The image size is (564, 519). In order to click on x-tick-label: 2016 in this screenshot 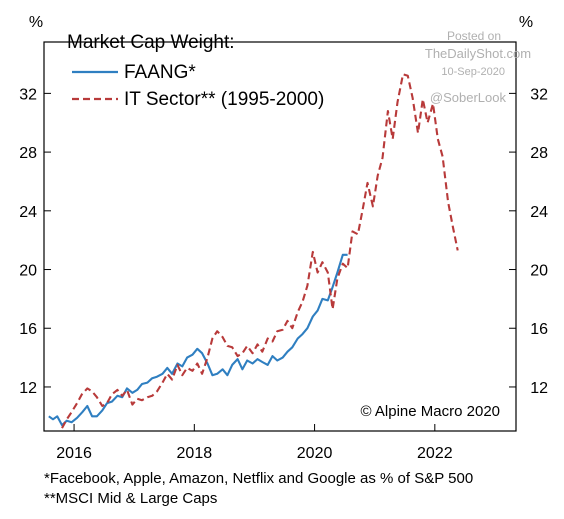, I will do `click(74, 453)`.